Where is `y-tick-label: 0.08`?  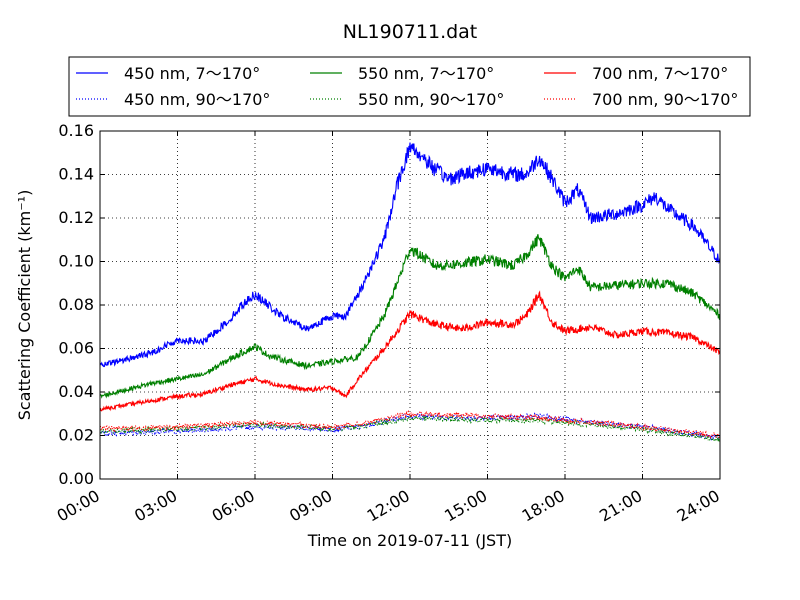 y-tick-label: 0.08 is located at coordinates (76, 304).